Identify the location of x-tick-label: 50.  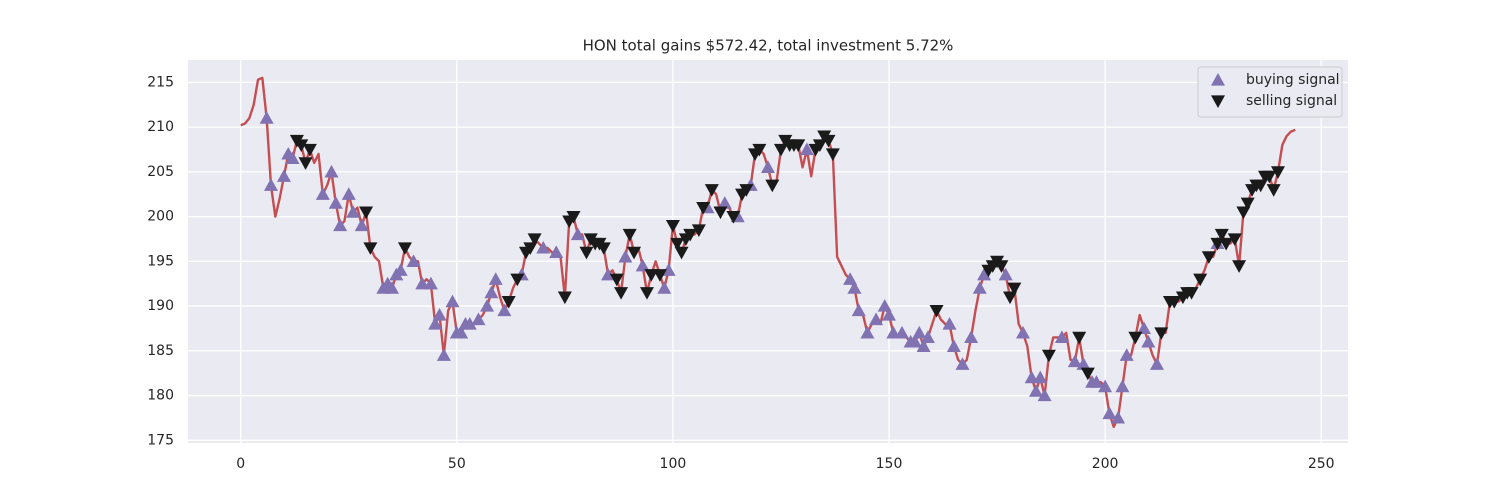
(457, 464).